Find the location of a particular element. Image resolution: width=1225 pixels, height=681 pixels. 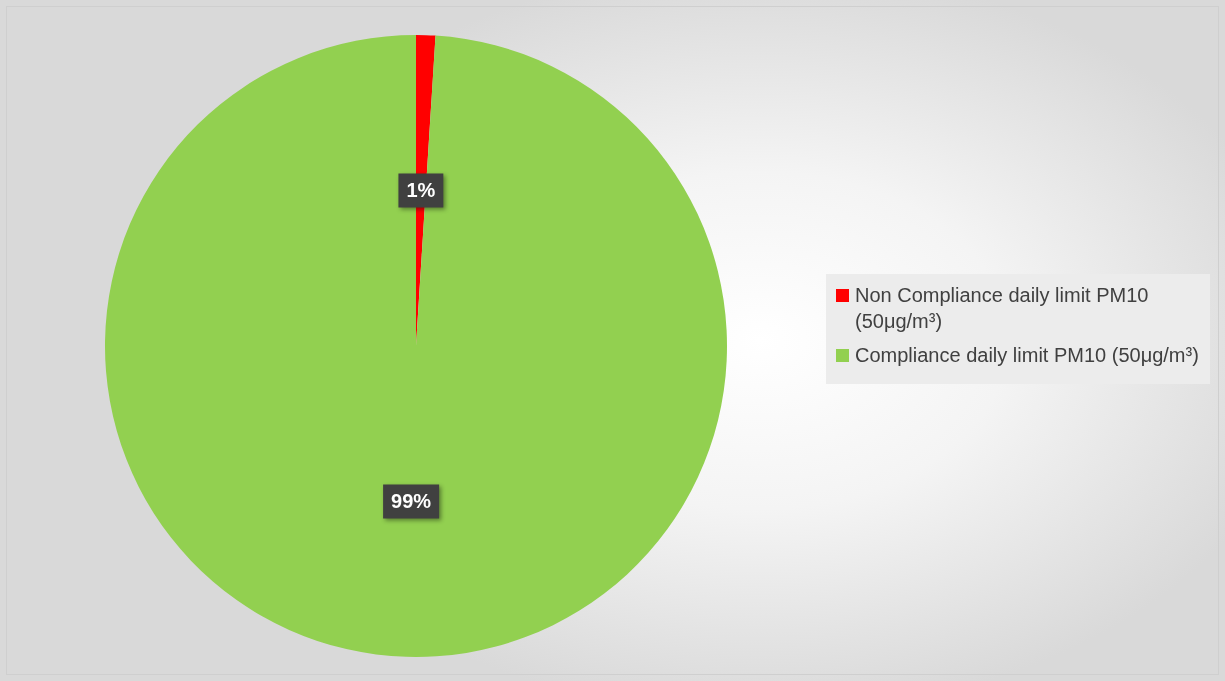

data-label: 99% is located at coordinates (411, 500).